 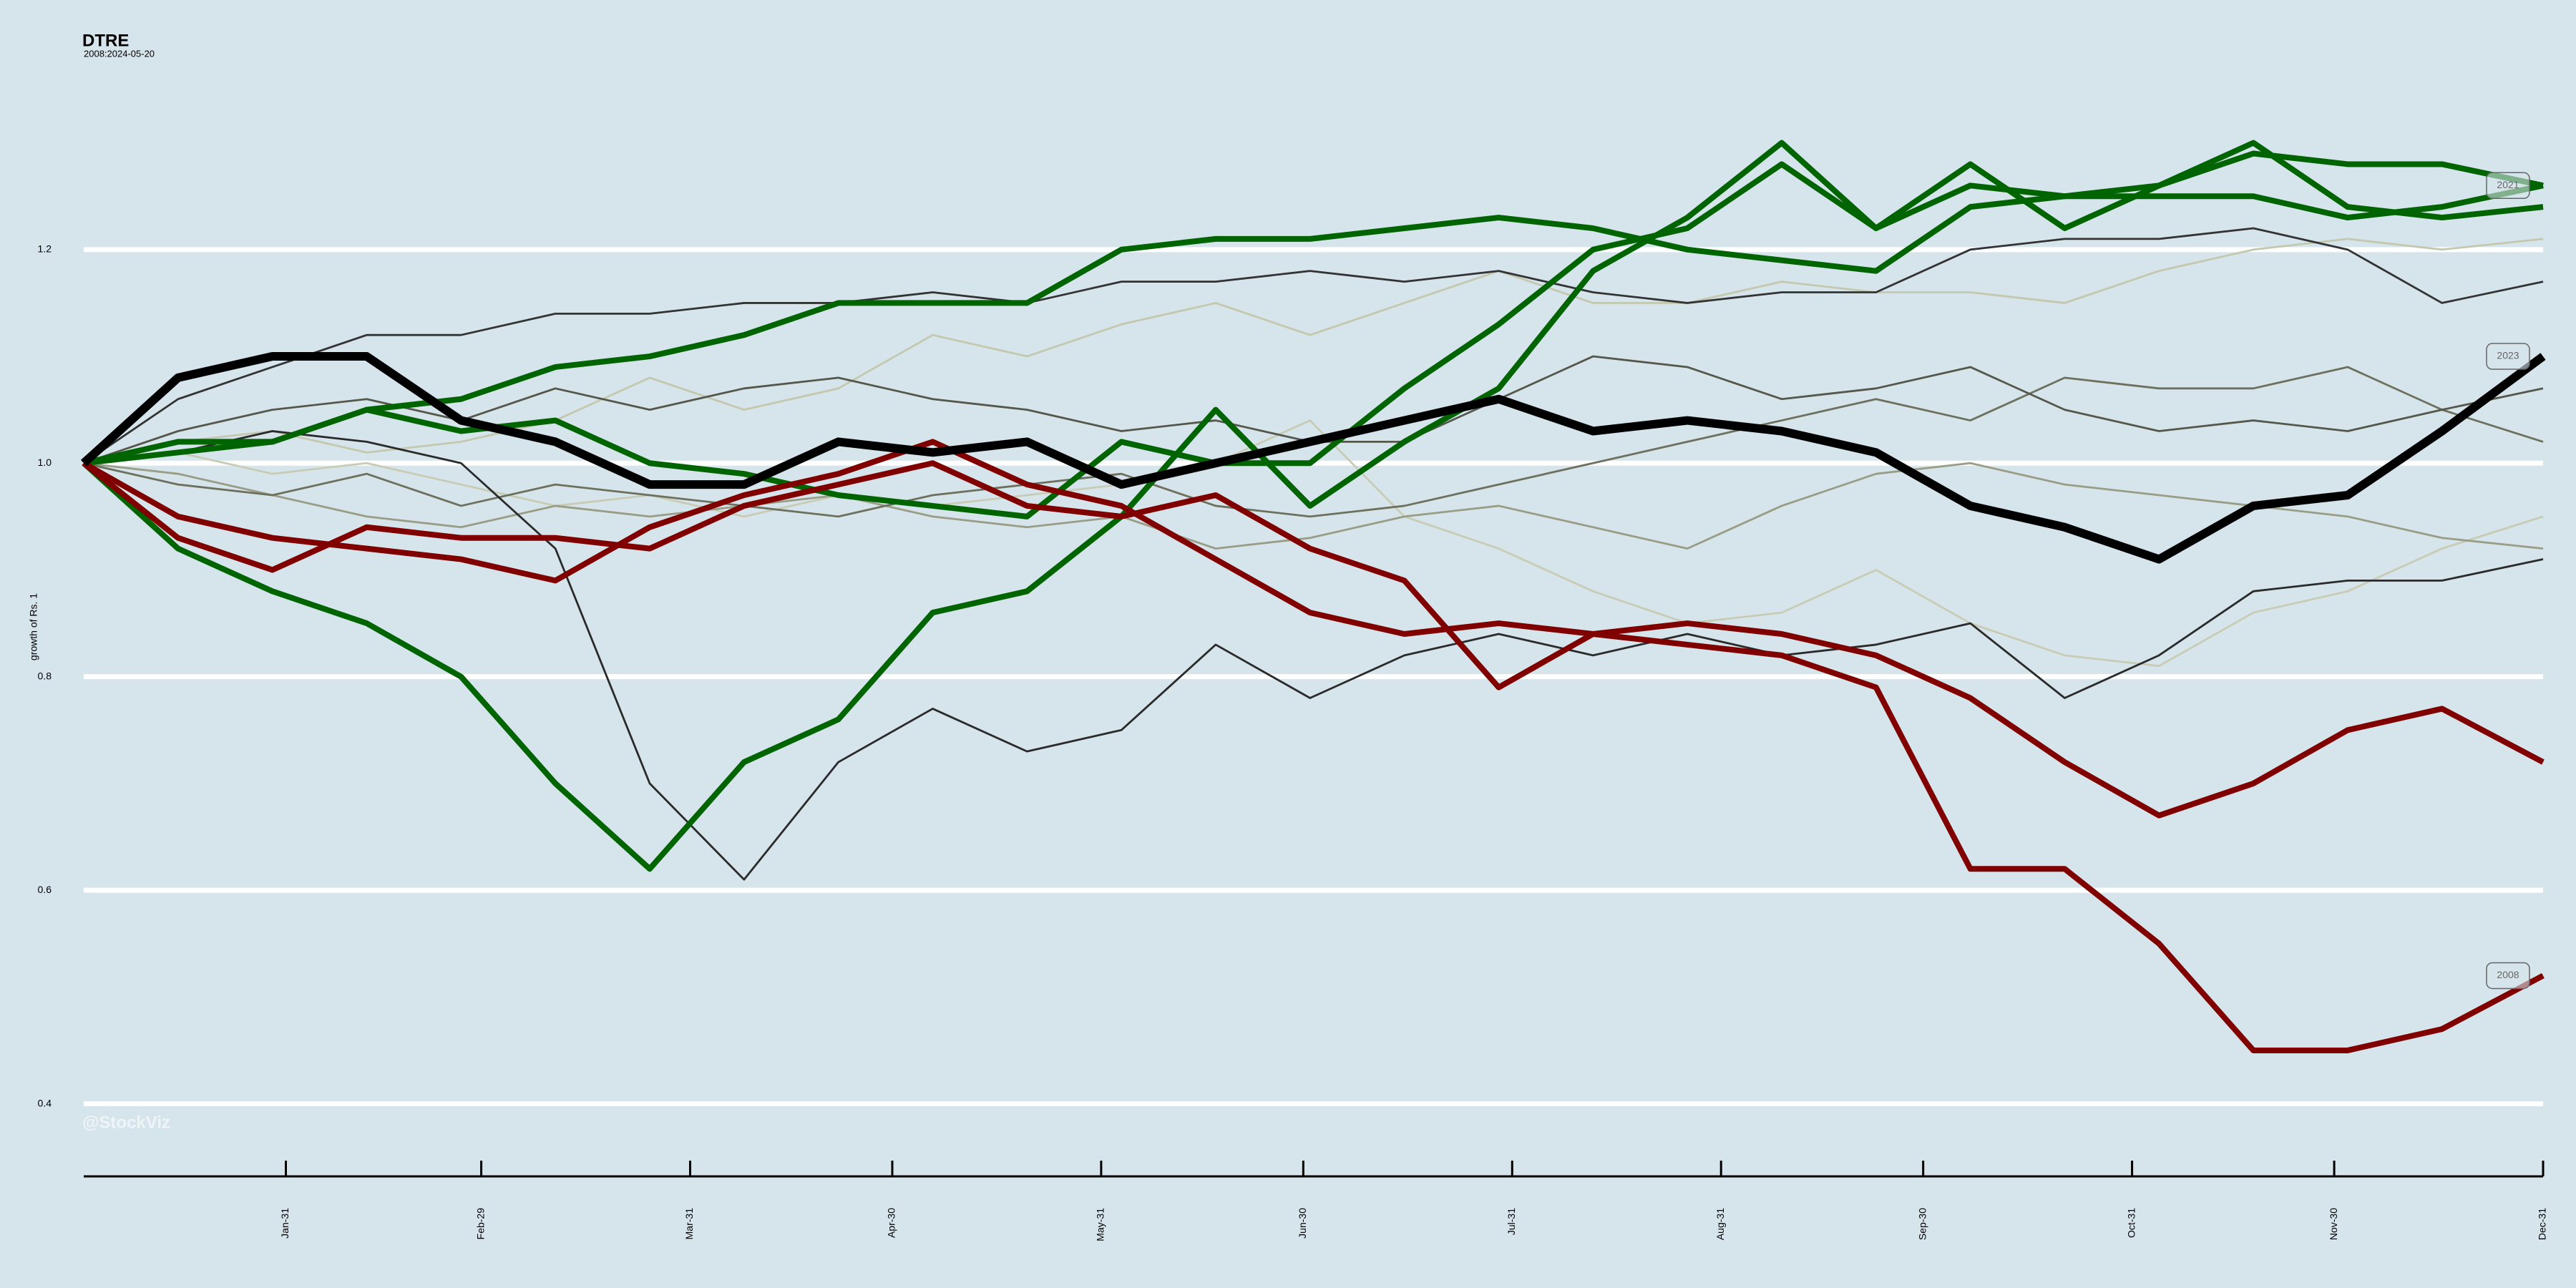 I want to click on y-tick-label: 1.2, so click(x=45, y=249).